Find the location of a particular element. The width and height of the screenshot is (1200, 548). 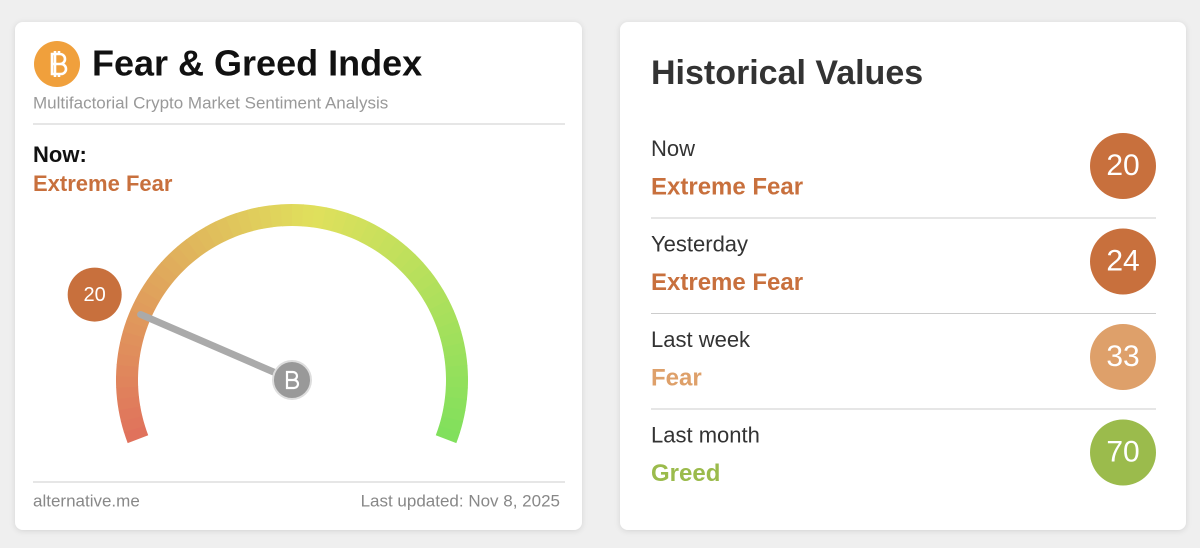

value: 70 is located at coordinates (1122, 451).